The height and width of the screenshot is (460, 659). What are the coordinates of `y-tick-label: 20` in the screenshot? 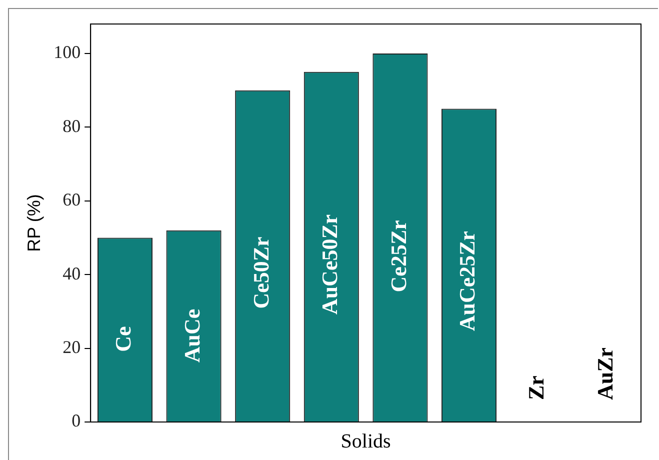 It's located at (71, 347).